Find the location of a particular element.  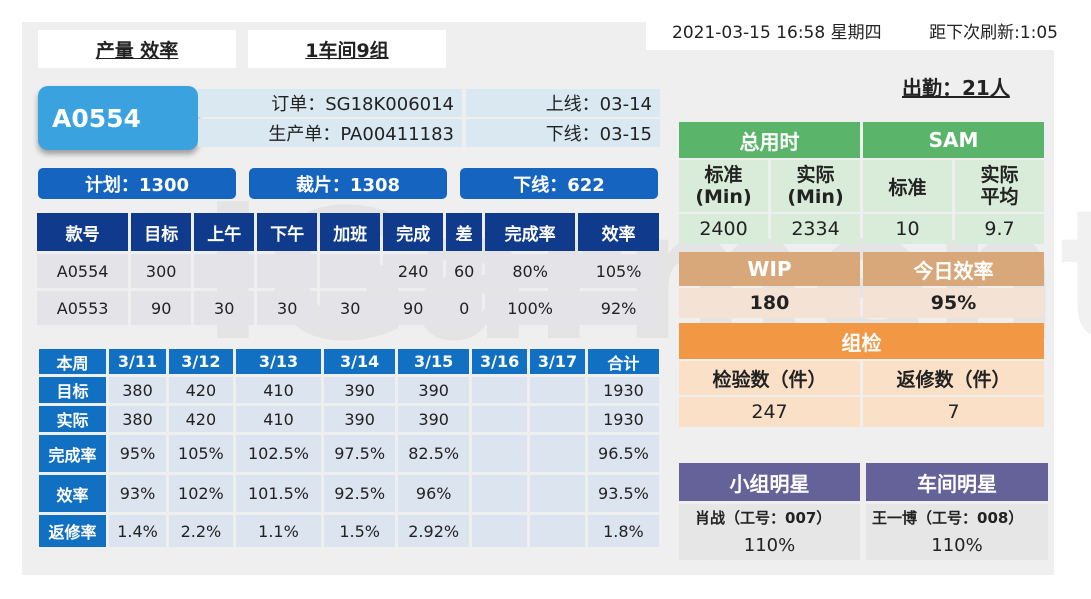

column-header: 差 is located at coordinates (464, 232).